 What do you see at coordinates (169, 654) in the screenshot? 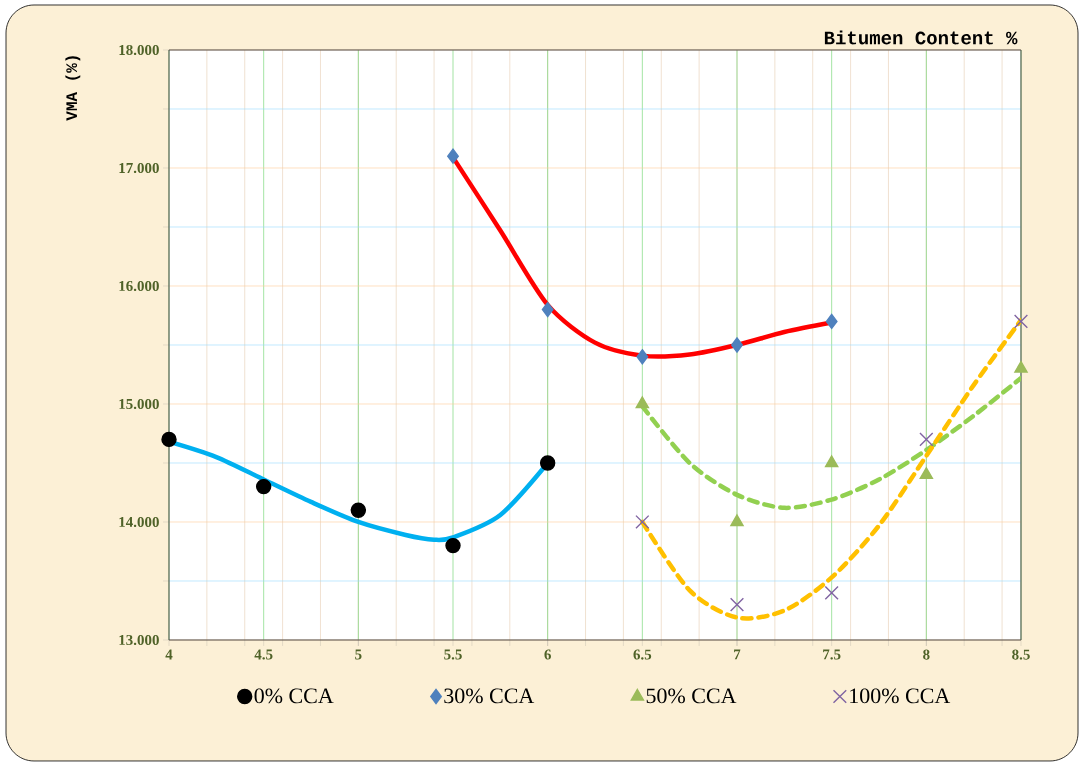
I see `x-tick-label: 4` at bounding box center [169, 654].